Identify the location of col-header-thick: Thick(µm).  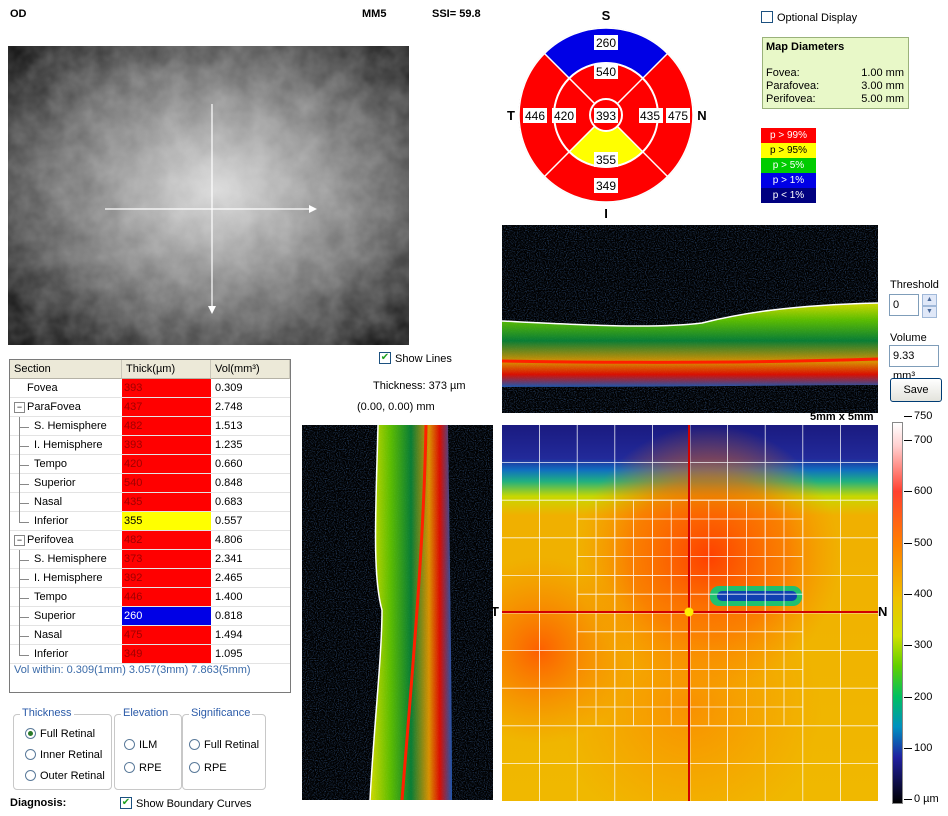
(166, 369).